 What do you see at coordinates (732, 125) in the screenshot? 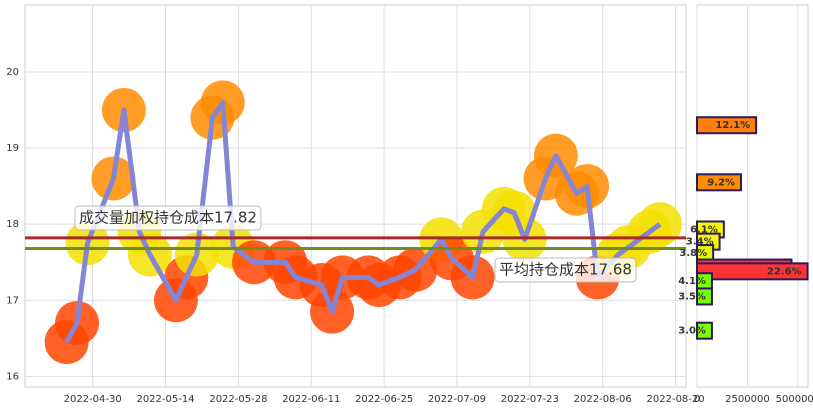
I see `bar-label: 12.1%` at bounding box center [732, 125].